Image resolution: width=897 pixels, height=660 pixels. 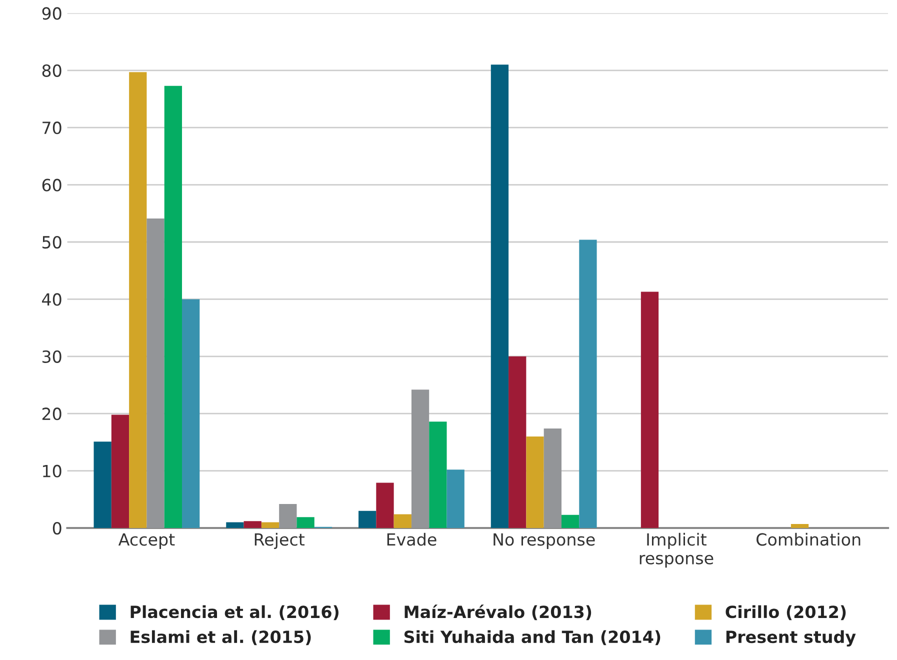 What do you see at coordinates (52, 185) in the screenshot?
I see `y-tick-label: 60` at bounding box center [52, 185].